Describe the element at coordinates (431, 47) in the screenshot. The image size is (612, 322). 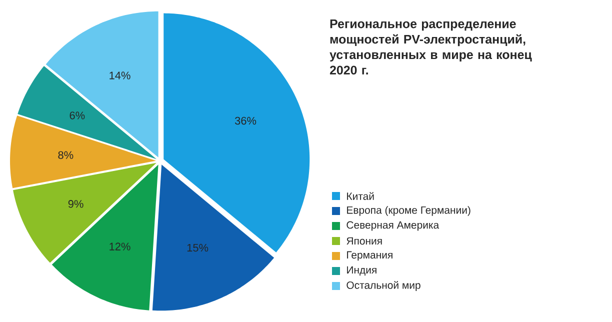
I see `text: Региональное распределение мощностей PV-электростанций, установленных в мире на конец 2020 г.` at that location.